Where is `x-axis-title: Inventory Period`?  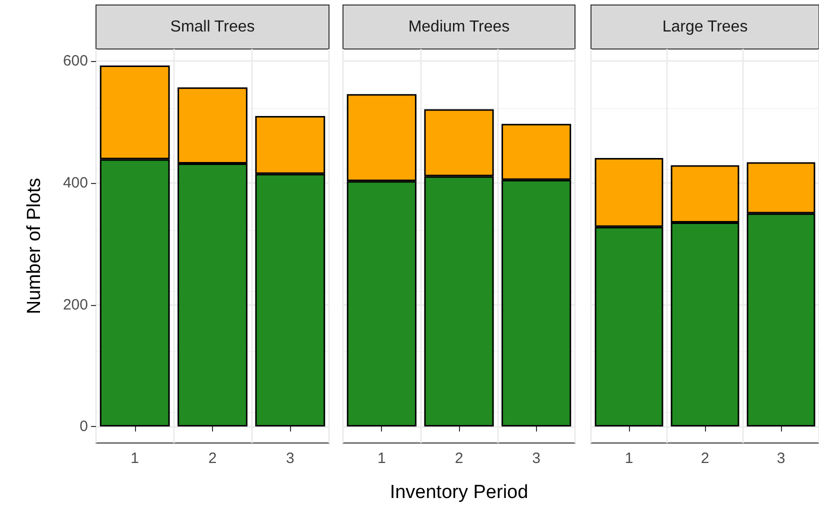
x-axis-title: Inventory Period is located at coordinates (459, 492).